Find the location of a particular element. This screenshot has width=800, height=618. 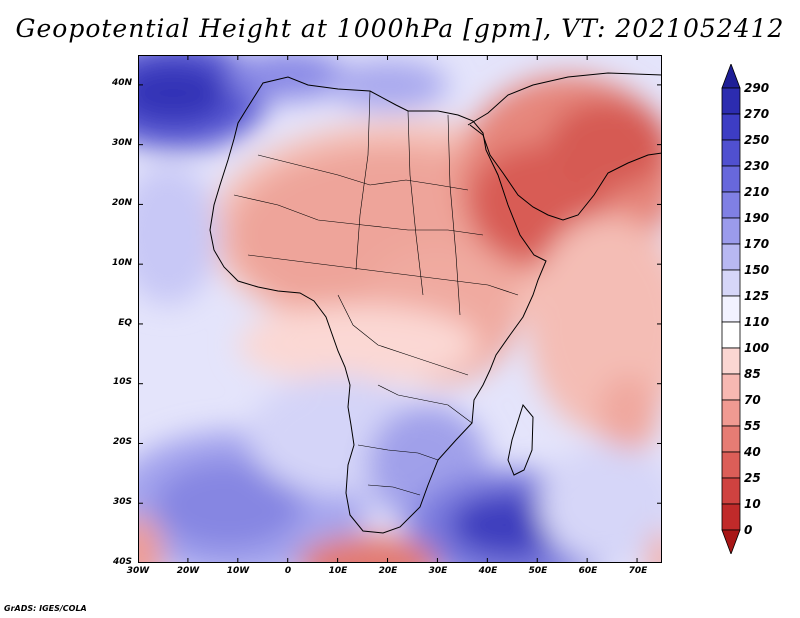

grads-credit: GrADS: IGES/COLA is located at coordinates (45, 608).